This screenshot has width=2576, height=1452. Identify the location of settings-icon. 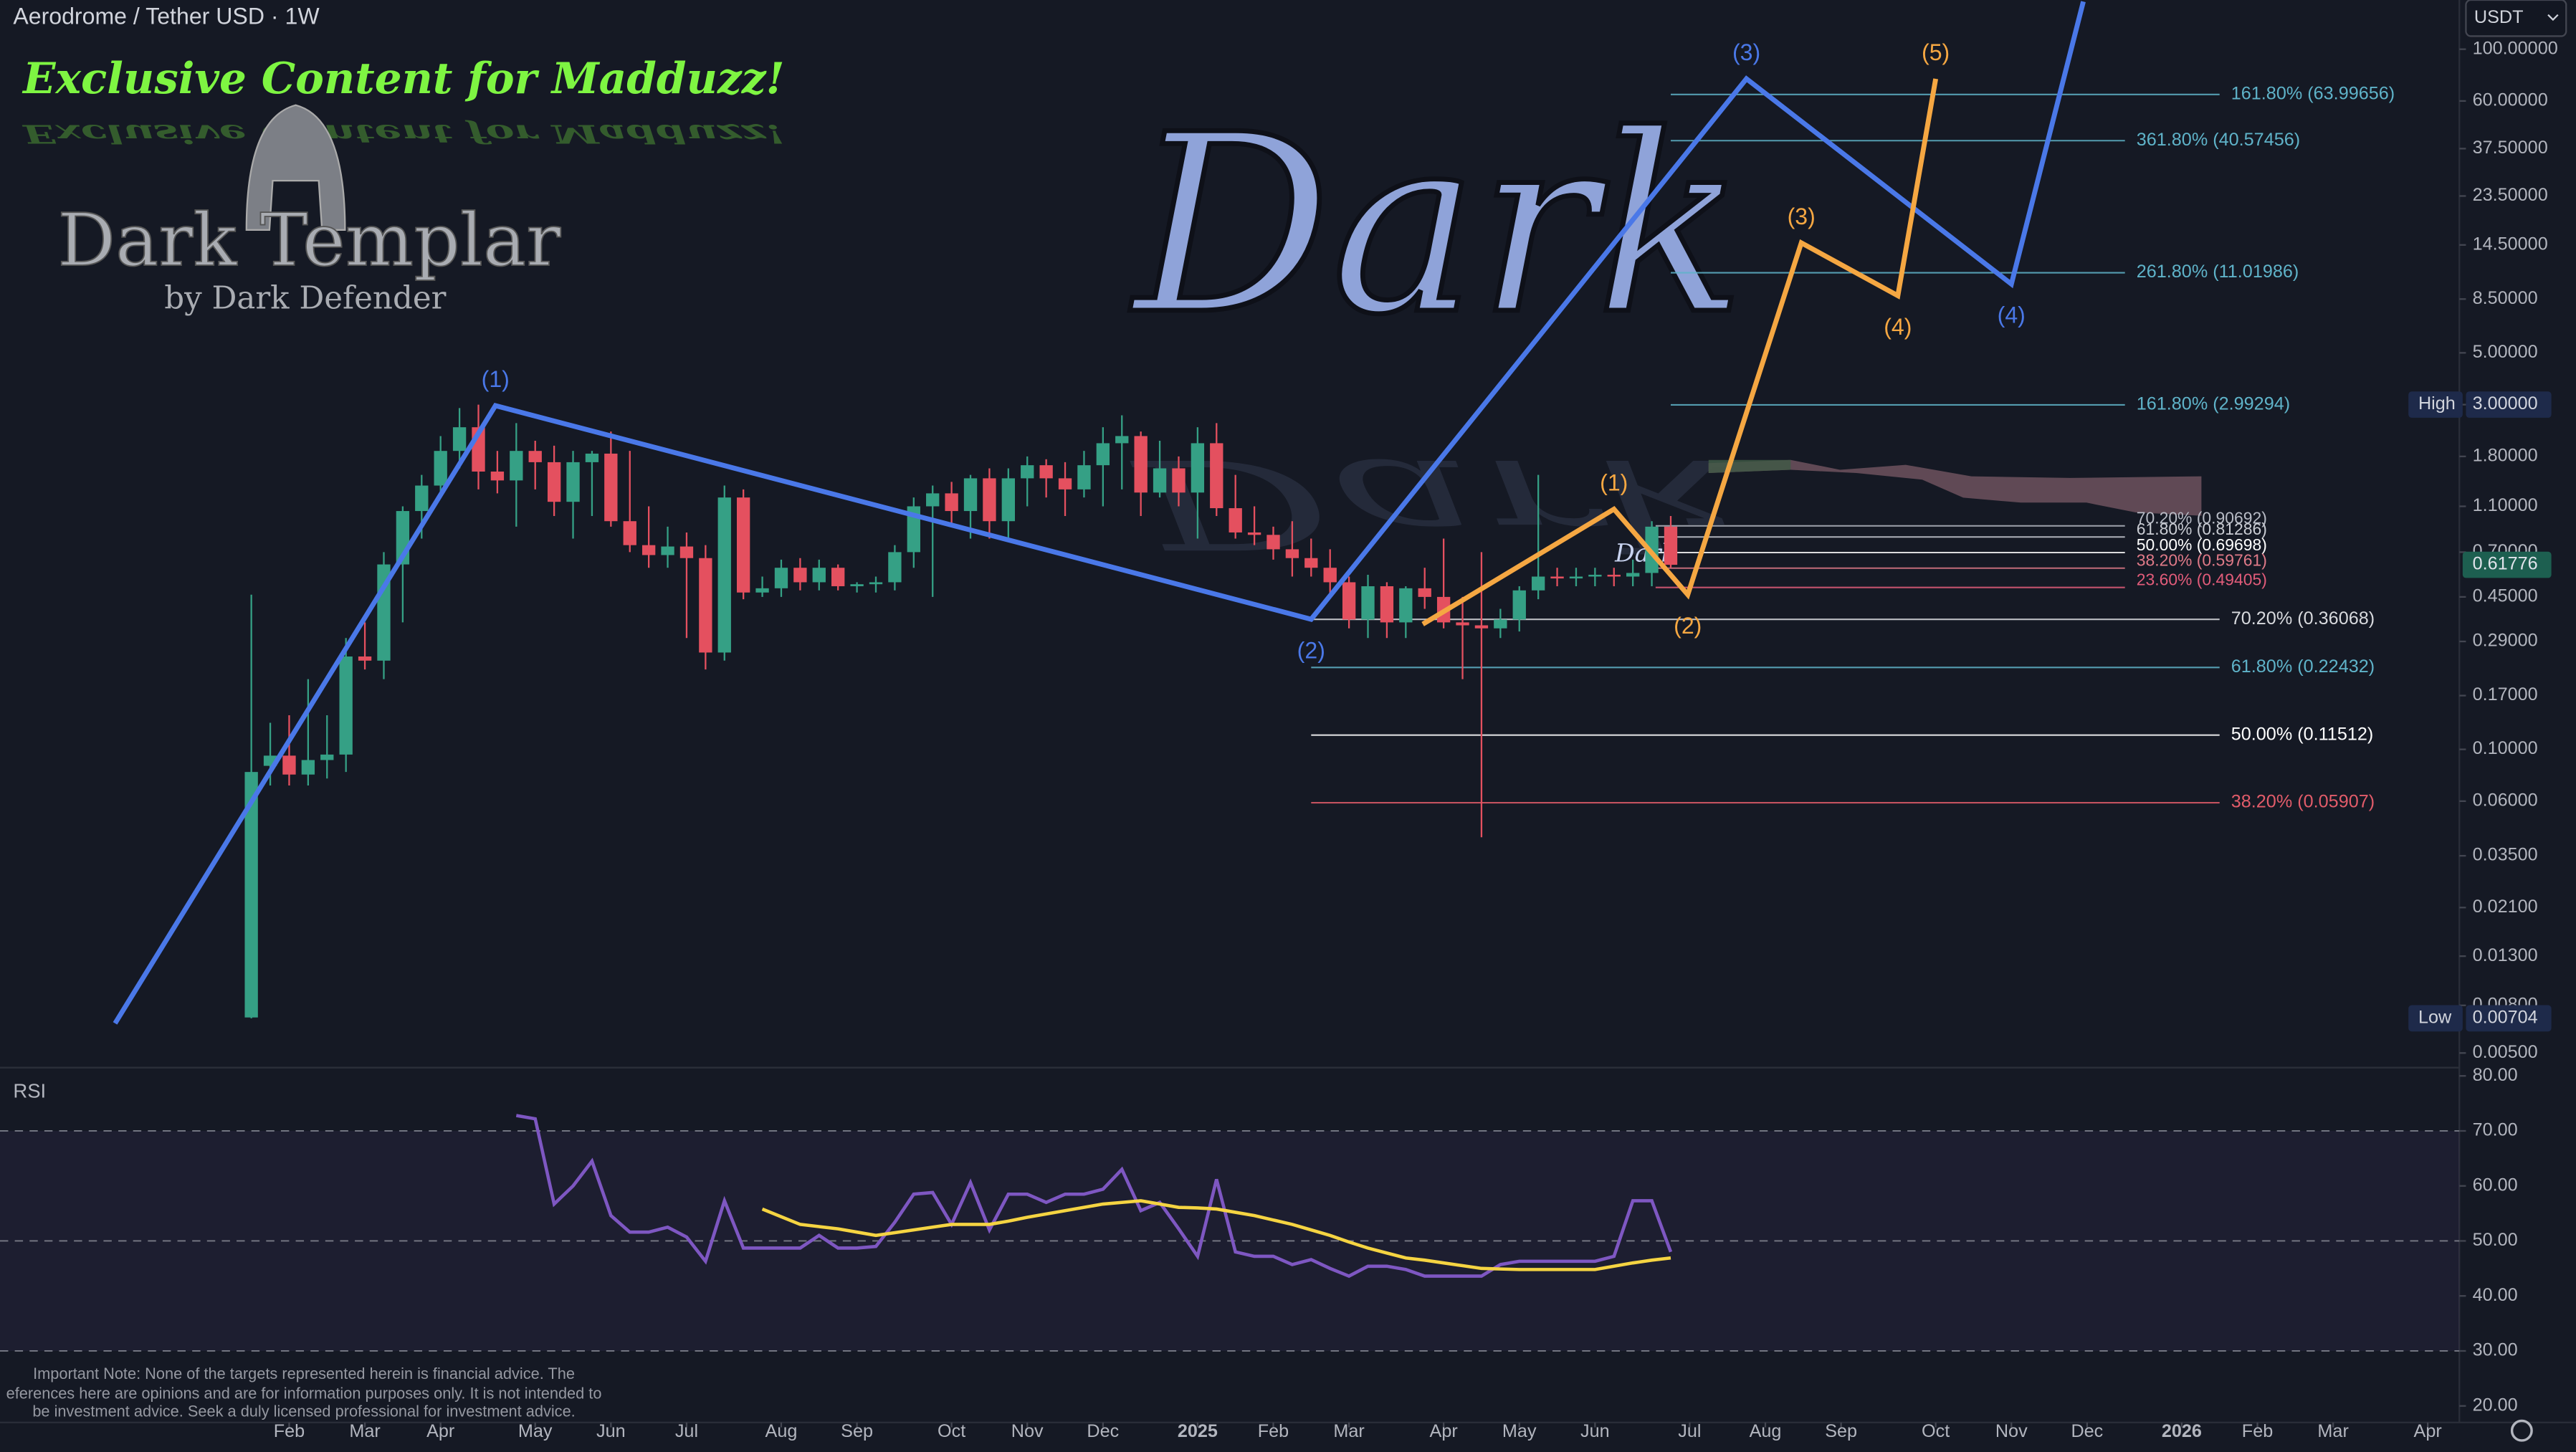
(2521, 1430).